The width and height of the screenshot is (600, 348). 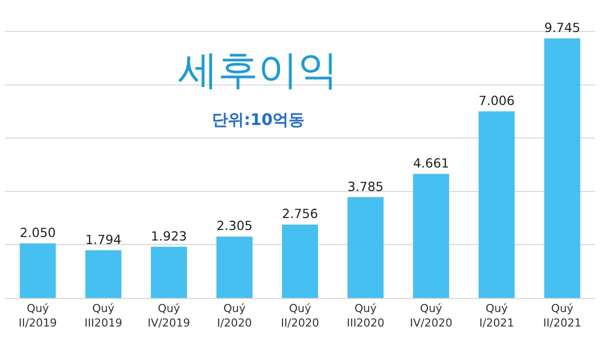 I want to click on x-tick-label: Quý II/2019, so click(x=37, y=316).